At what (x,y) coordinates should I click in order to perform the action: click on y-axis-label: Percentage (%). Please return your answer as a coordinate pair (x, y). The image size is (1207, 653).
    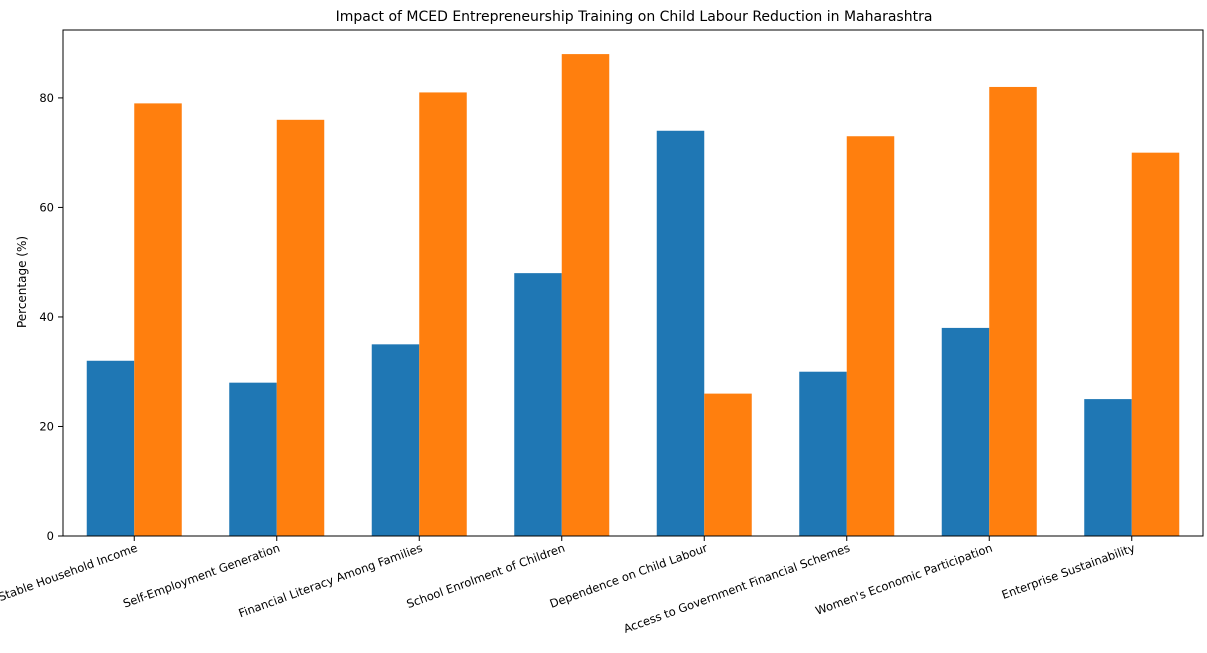
    Looking at the image, I should click on (22, 282).